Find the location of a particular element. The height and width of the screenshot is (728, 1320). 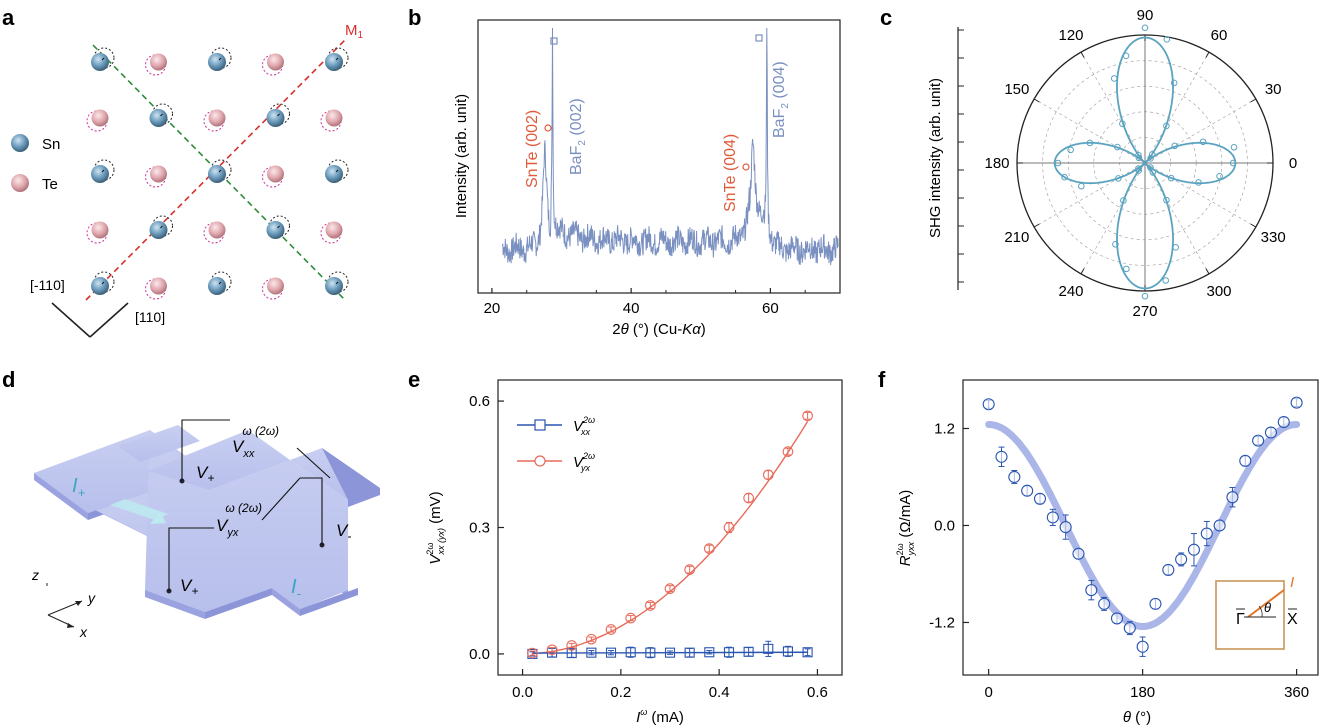

label-i-minus: I- is located at coordinates (296, 588).